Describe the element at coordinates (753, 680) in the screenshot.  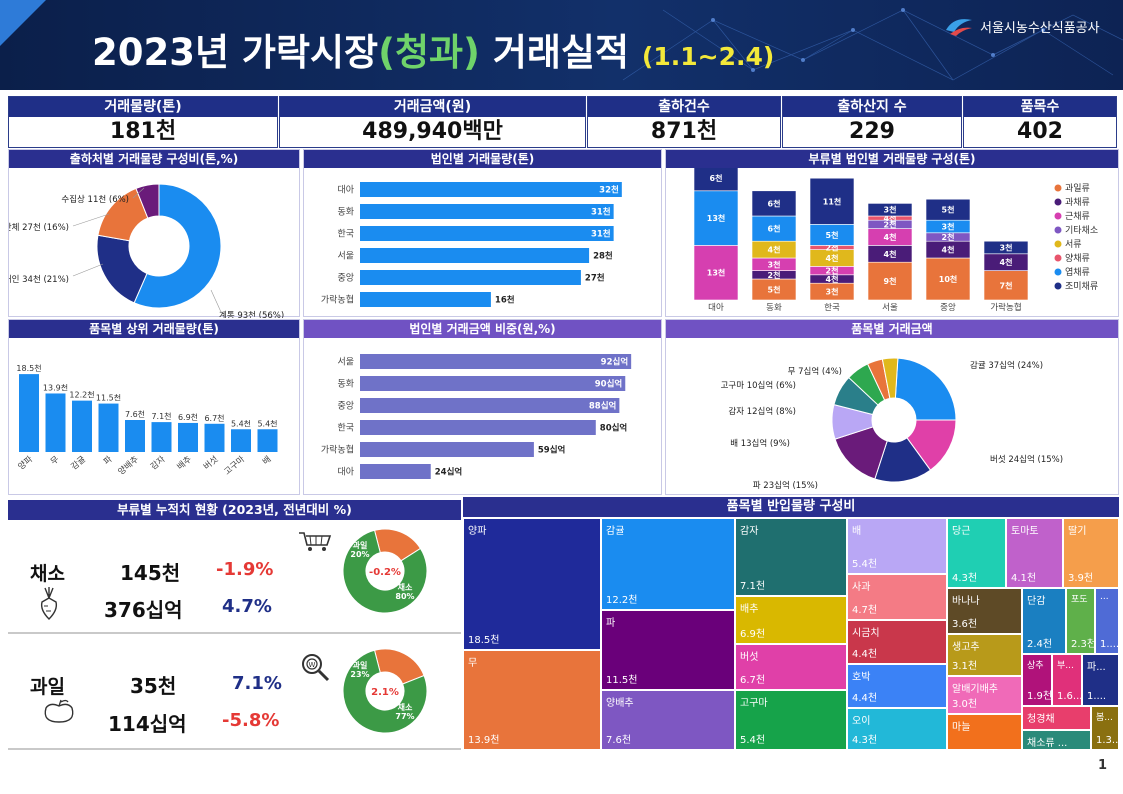
I see `treemap-cell-value: 6.7천` at that location.